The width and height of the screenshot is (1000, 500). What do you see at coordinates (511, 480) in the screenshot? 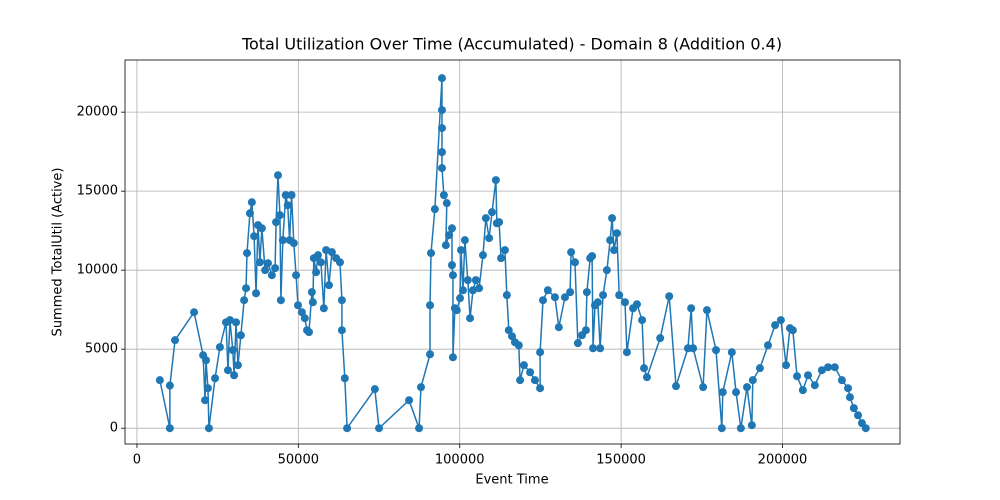
I see `x-axis-label: Event Time` at bounding box center [511, 480].